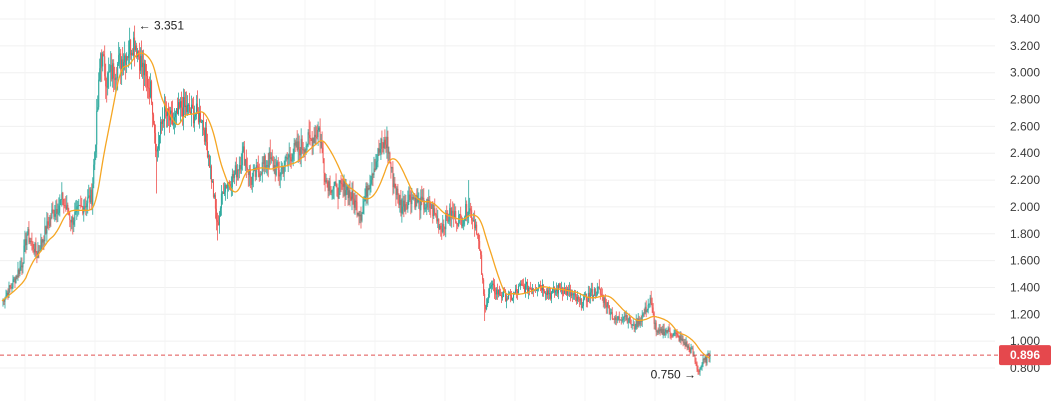  I want to click on y-tick-label: 2.600, so click(1025, 126).